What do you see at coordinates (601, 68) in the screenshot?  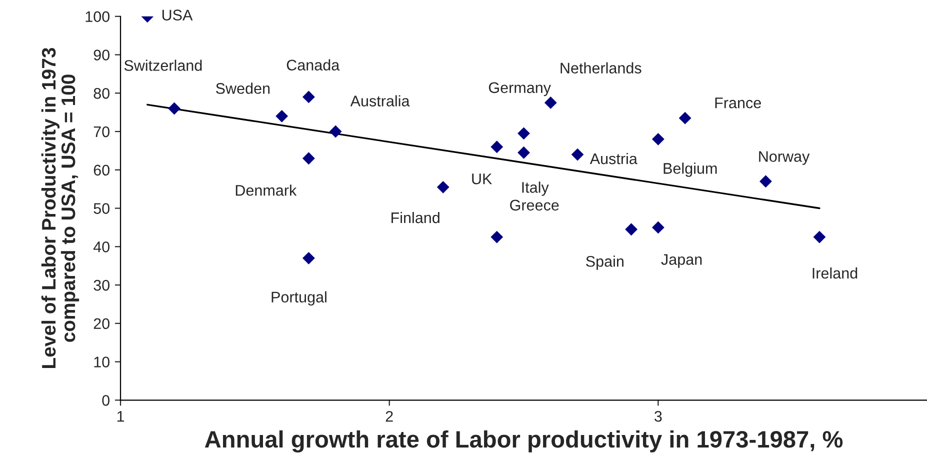 I see `annotation: Netherlands` at bounding box center [601, 68].